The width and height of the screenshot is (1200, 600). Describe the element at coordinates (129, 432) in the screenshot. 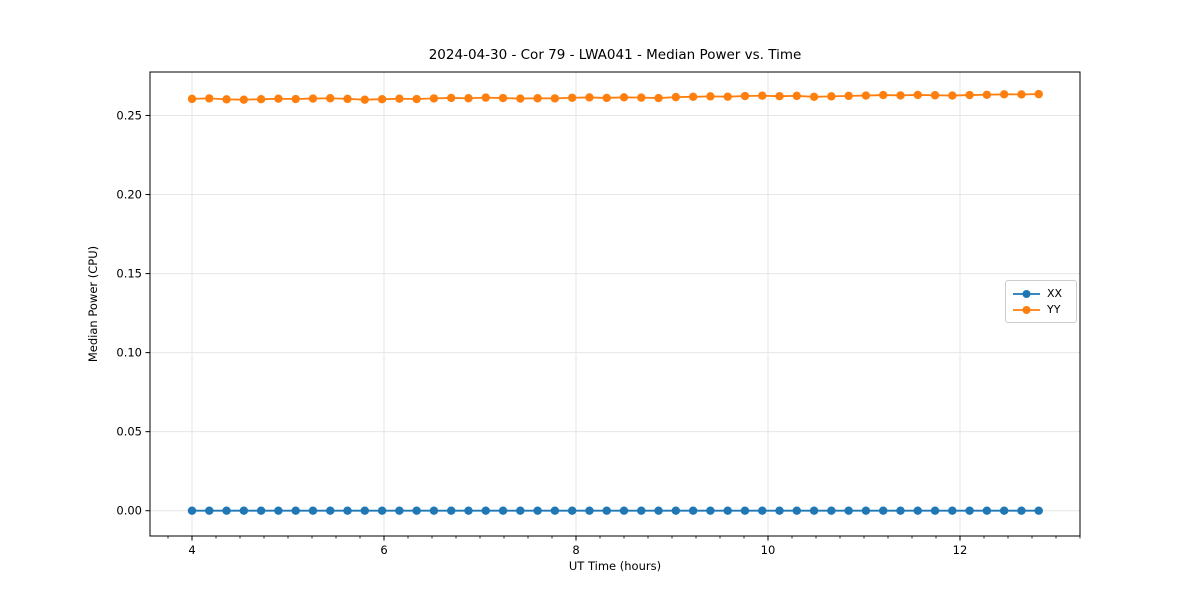

I see `svg-text: 0.05` at that location.